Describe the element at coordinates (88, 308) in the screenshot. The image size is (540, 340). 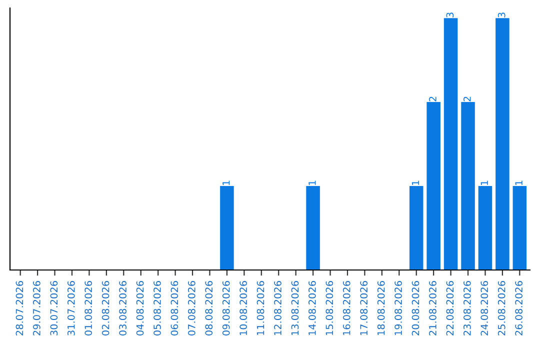
I see `x-tick-label: 01.08.2026` at that location.